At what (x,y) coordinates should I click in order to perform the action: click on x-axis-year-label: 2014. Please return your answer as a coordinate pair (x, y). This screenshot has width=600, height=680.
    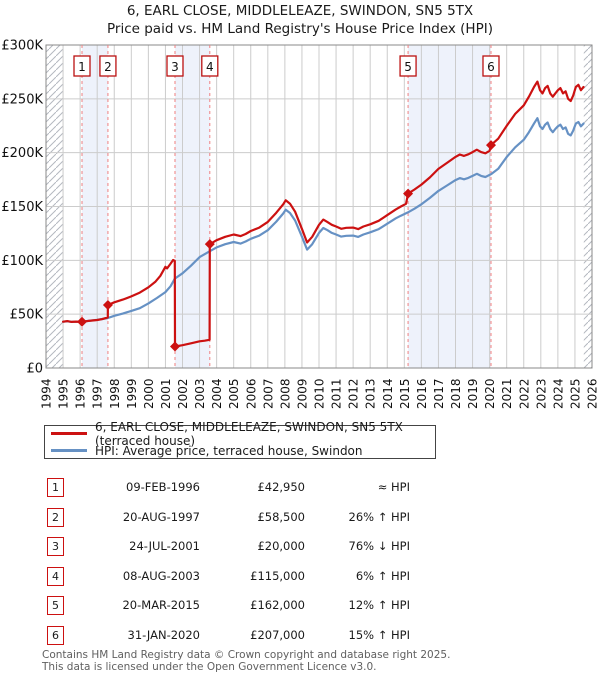
    Looking at the image, I should click on (388, 393).